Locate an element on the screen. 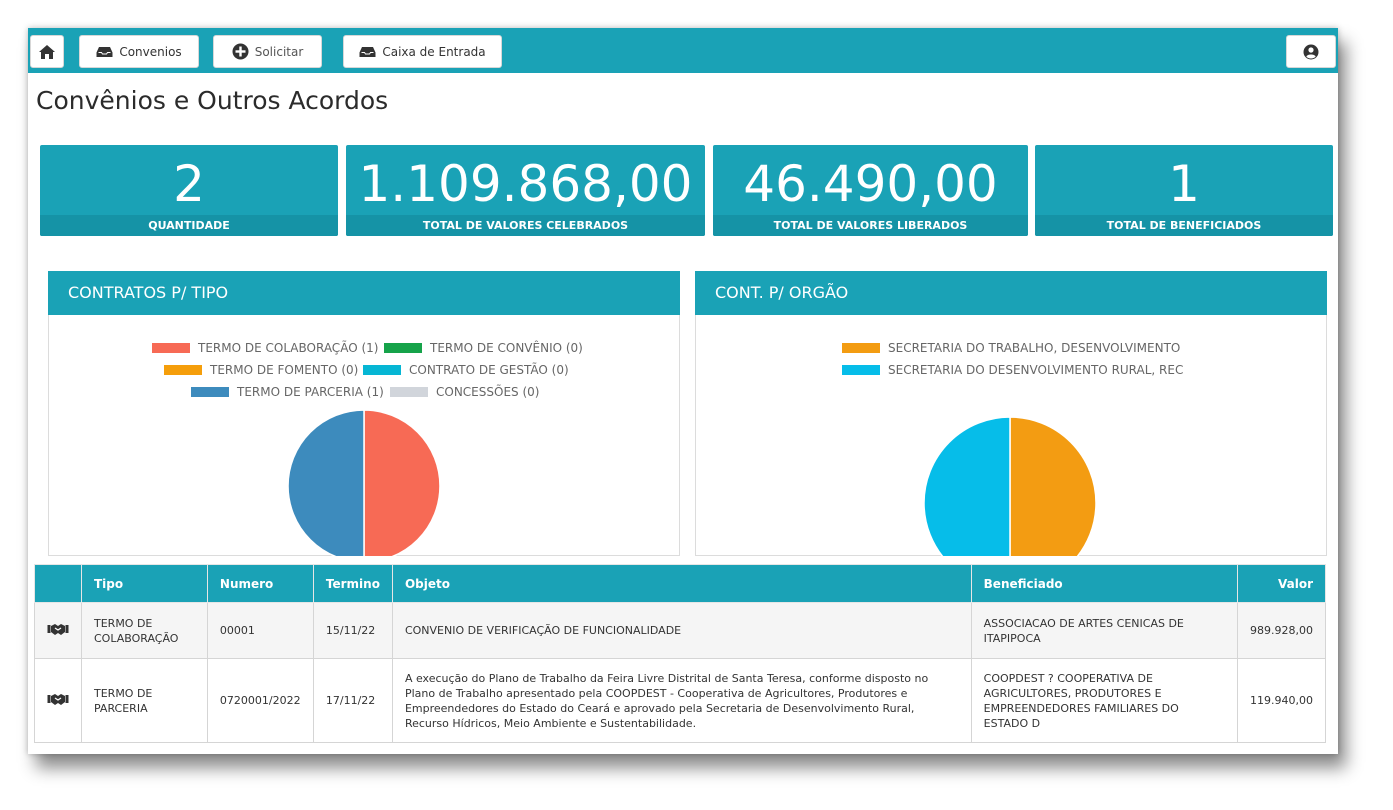  top-navbar: Convenios Solicitar Caixa de Entrada is located at coordinates (683, 50).